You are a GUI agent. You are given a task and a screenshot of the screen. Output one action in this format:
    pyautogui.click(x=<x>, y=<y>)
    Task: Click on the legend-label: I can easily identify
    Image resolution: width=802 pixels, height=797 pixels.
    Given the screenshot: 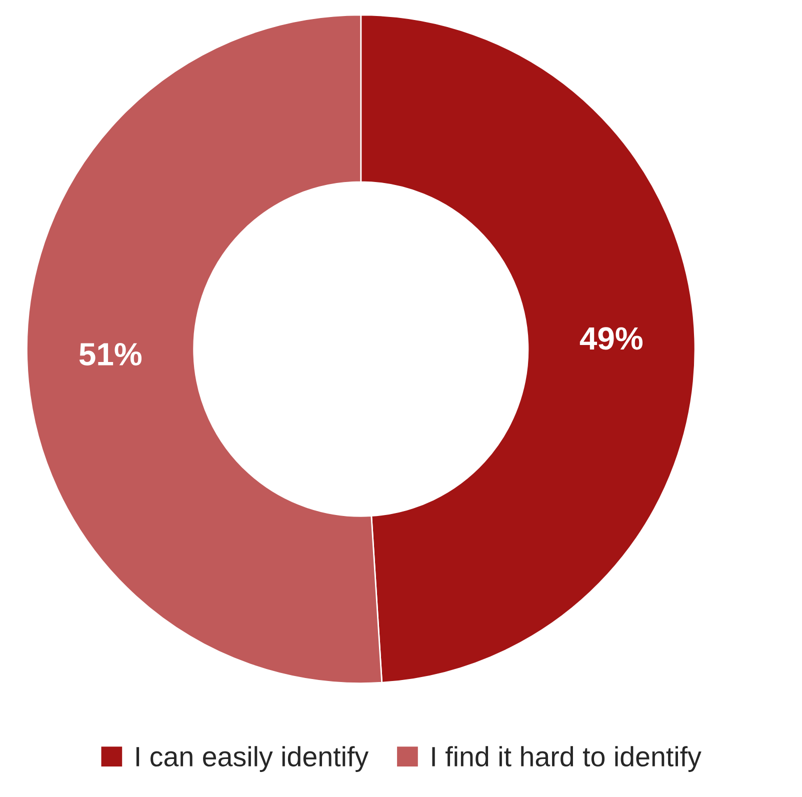 What is the action you would take?
    pyautogui.click(x=252, y=759)
    